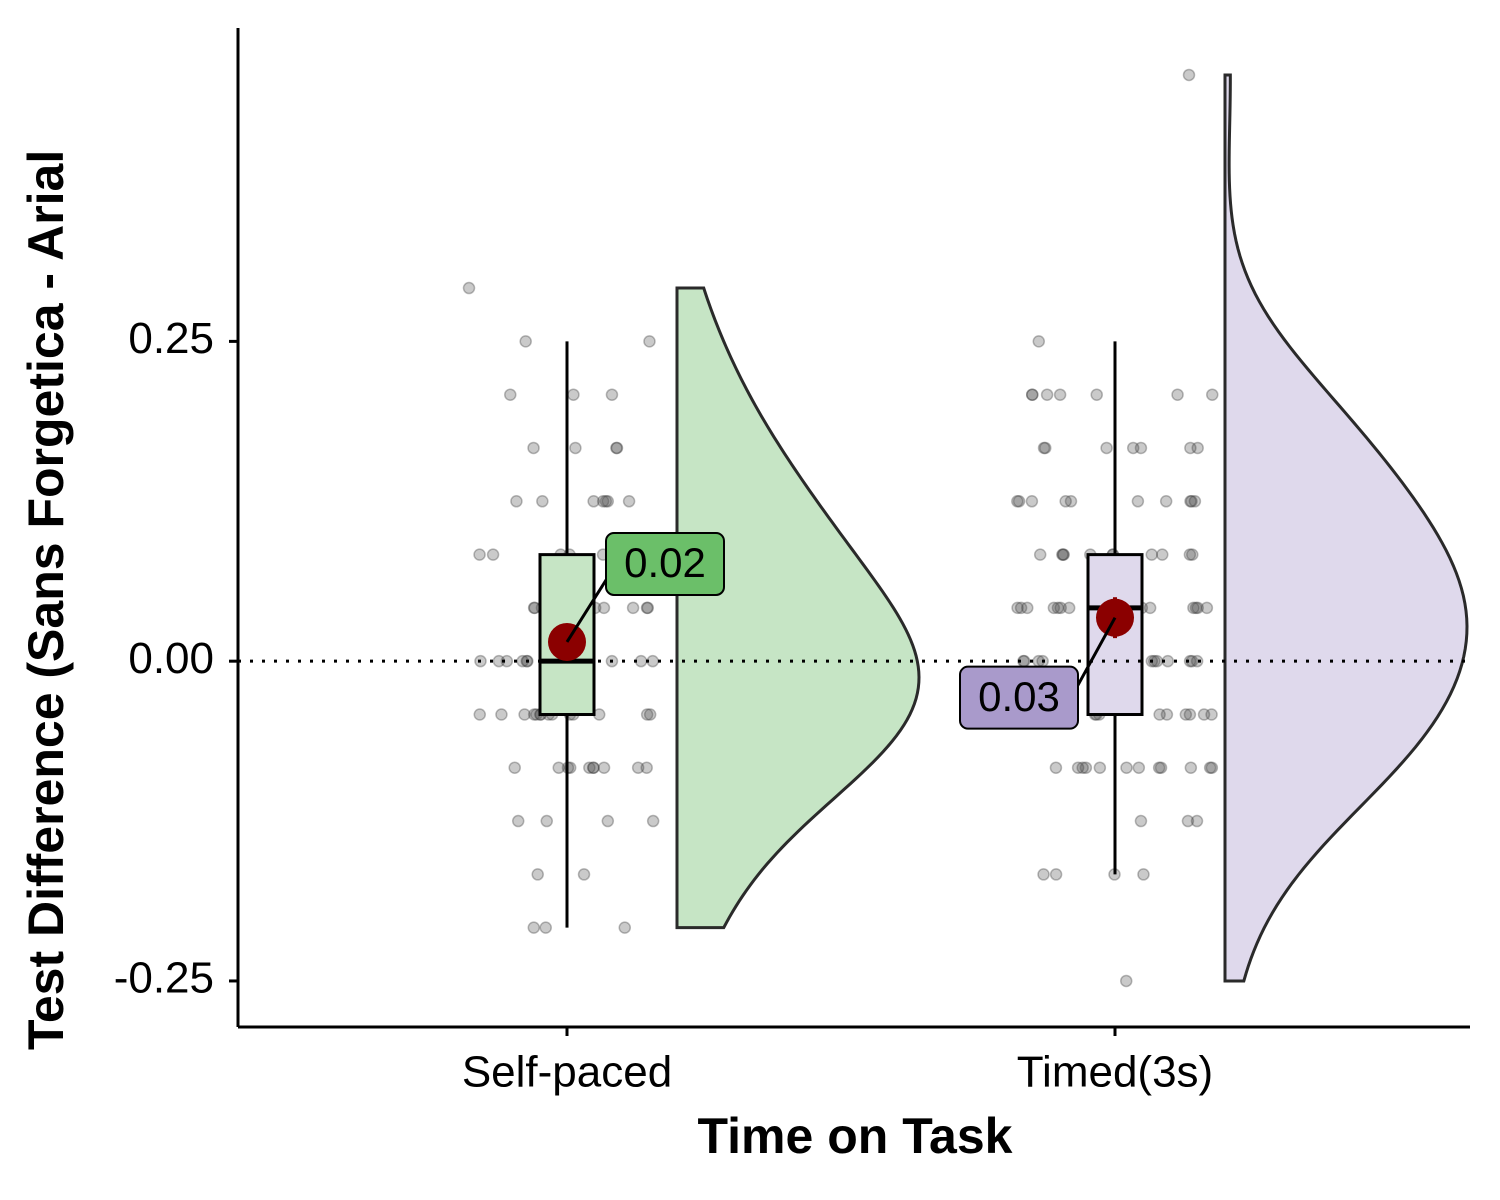  Describe the element at coordinates (1115, 1072) in the screenshot. I see `x-tick-label: Timed(3s)` at that location.